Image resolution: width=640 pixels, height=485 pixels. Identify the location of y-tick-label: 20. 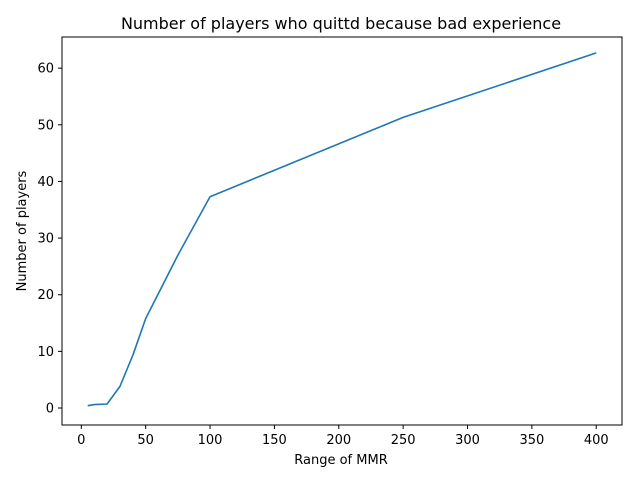
(45, 295).